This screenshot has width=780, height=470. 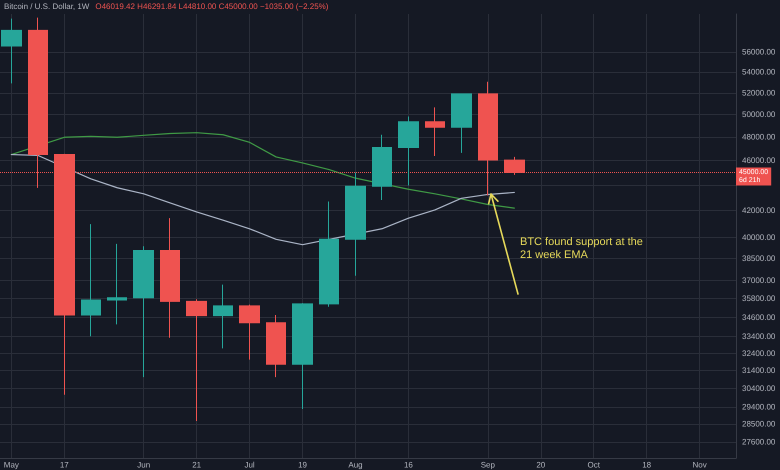 I want to click on x-tick-label: 21, so click(x=197, y=465).